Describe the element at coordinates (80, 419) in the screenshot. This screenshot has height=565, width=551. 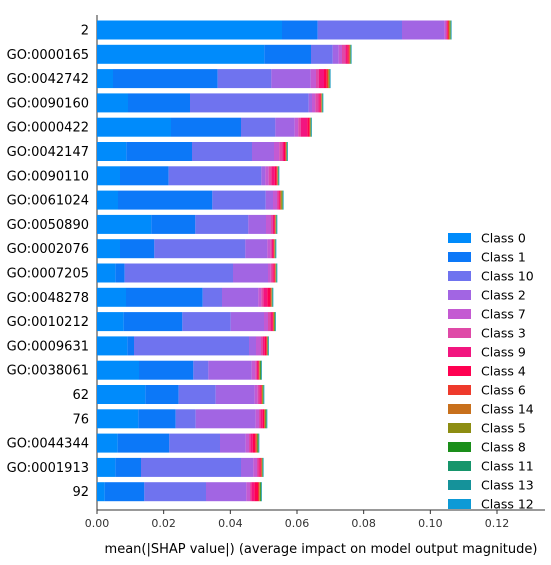
I see `y-tick-label: 76` at that location.